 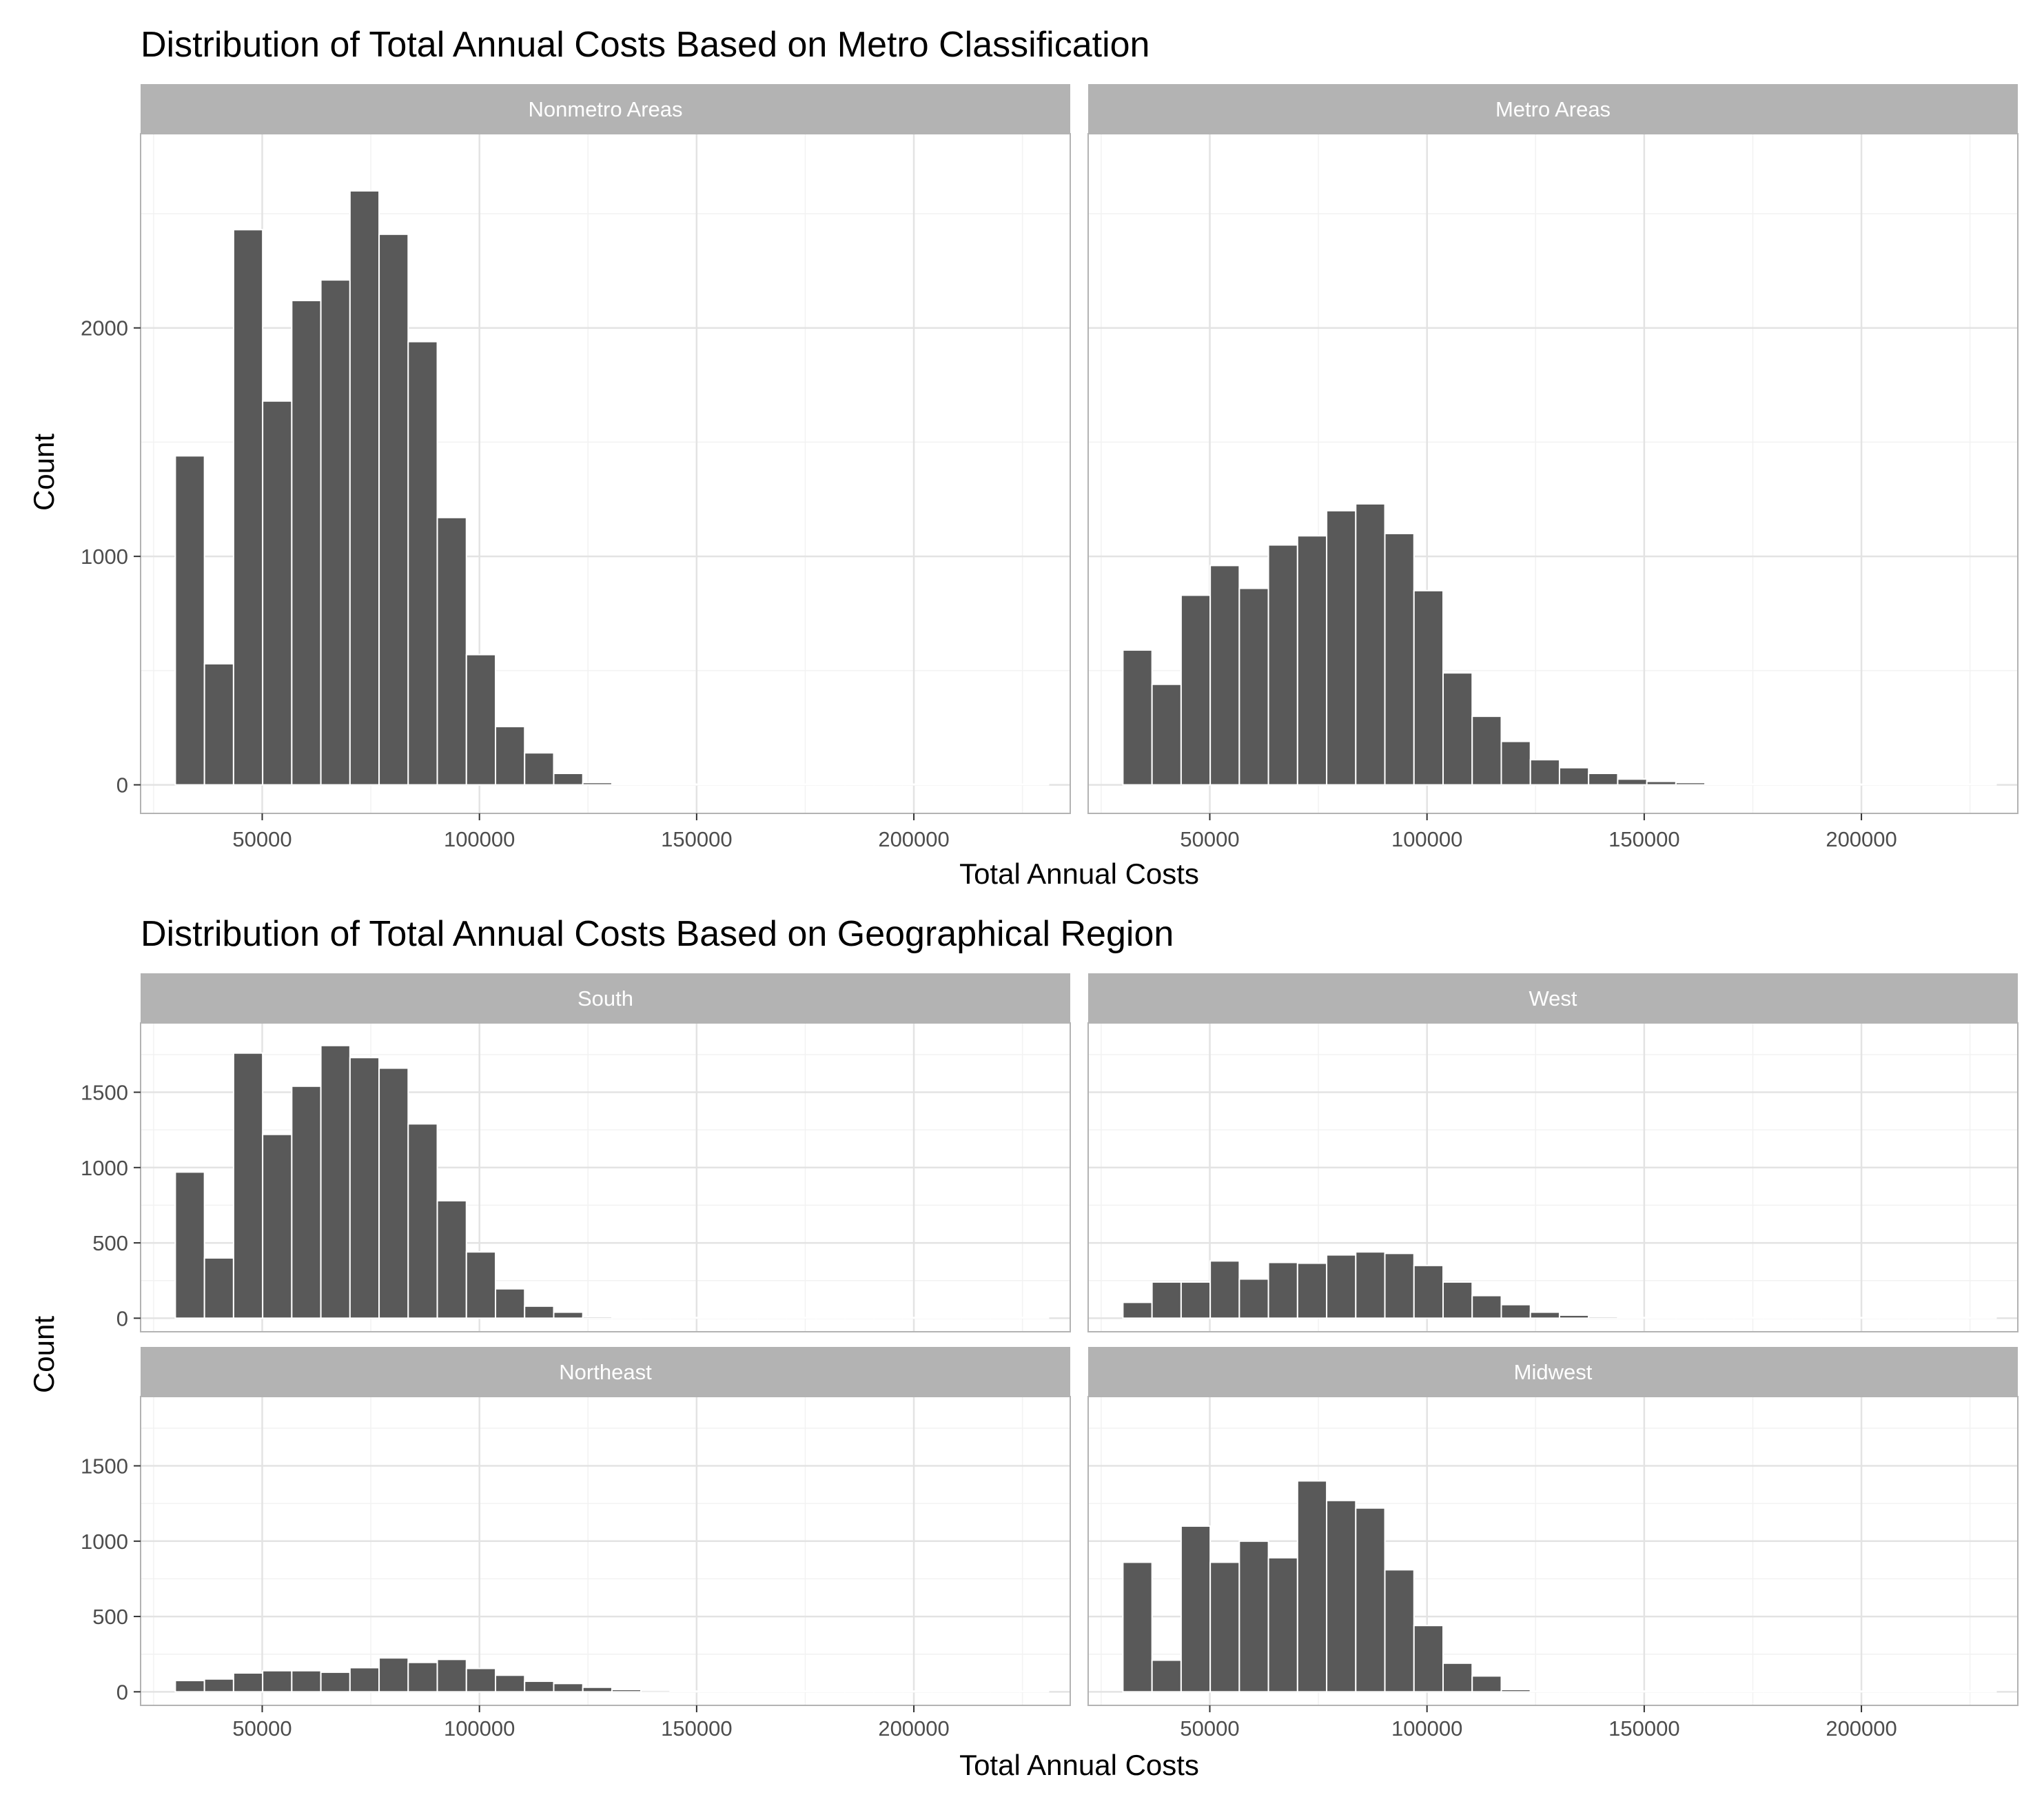 I want to click on facet-strip-label: Midwest, so click(x=1553, y=1372).